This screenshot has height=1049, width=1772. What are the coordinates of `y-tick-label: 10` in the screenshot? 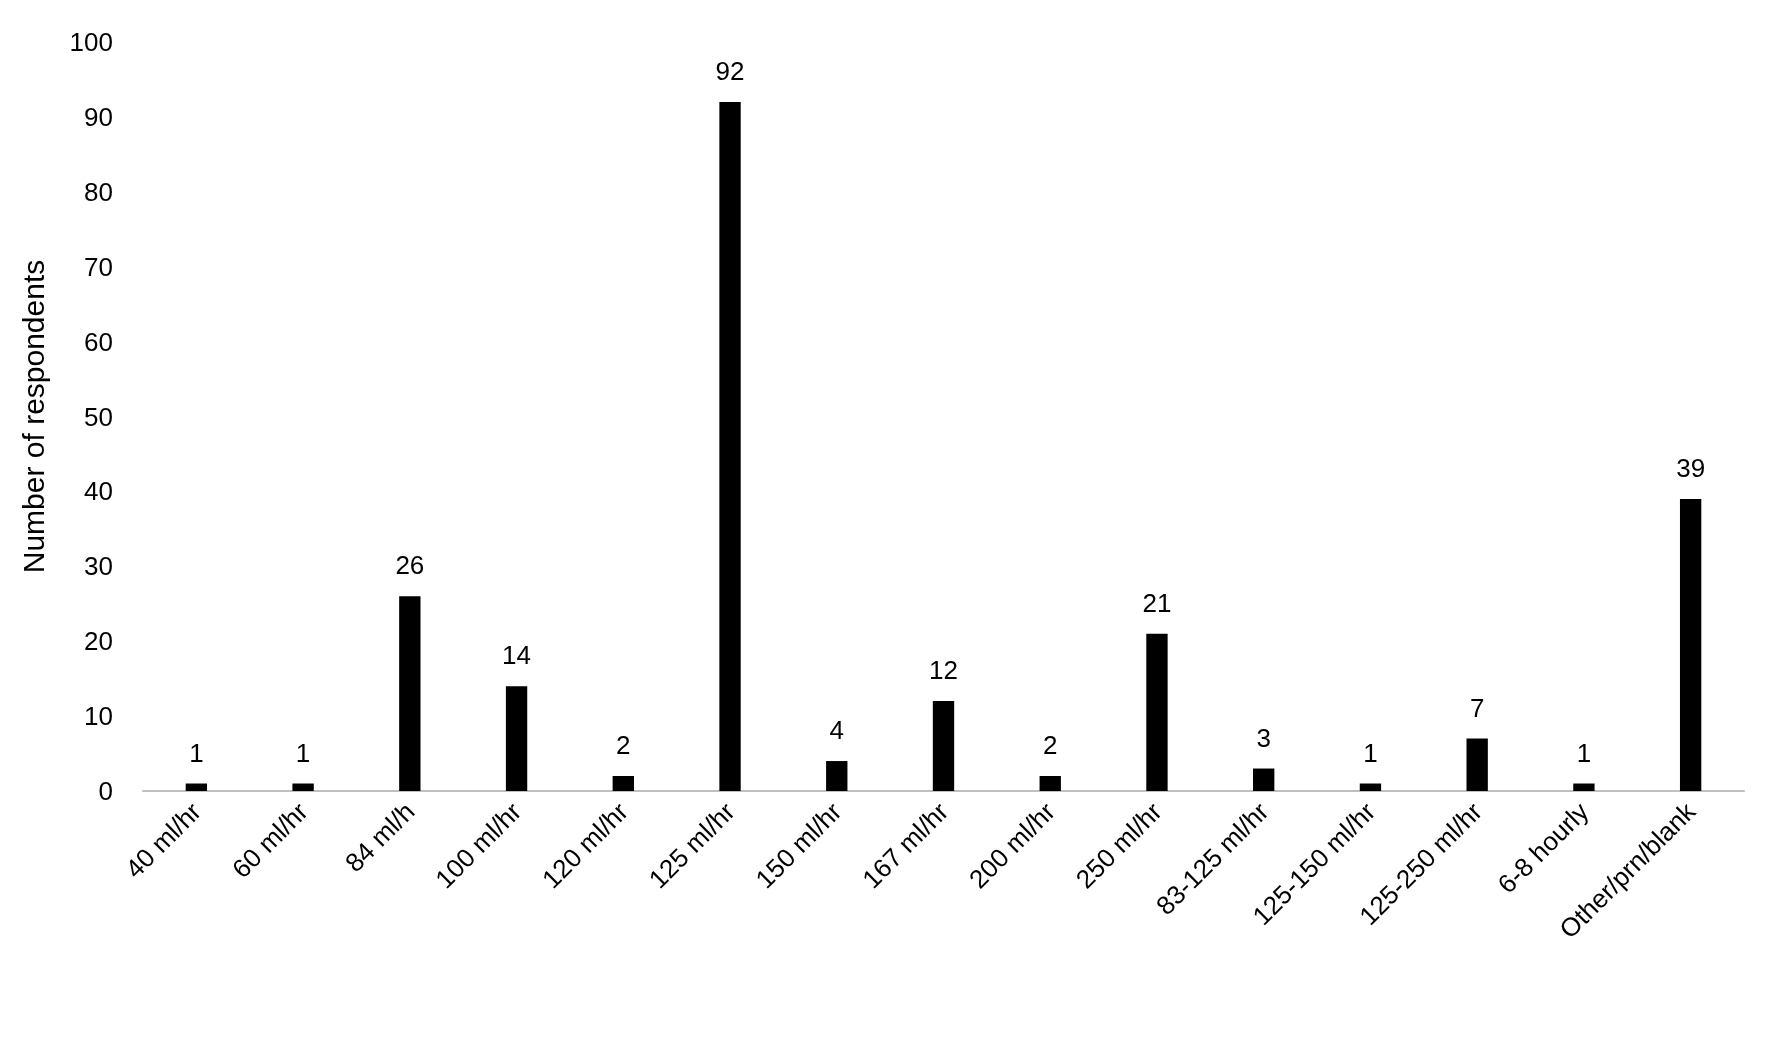 It's located at (98, 716).